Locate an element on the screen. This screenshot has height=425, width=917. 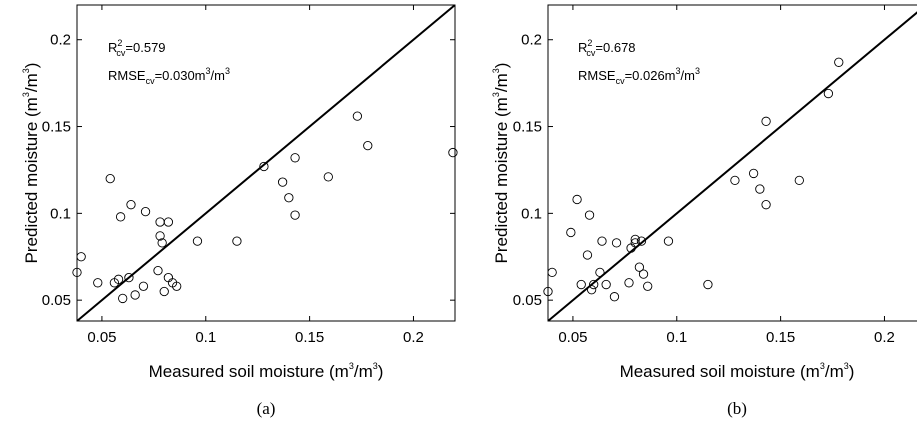
x-tick-label-a: 0.15 is located at coordinates (309, 337).